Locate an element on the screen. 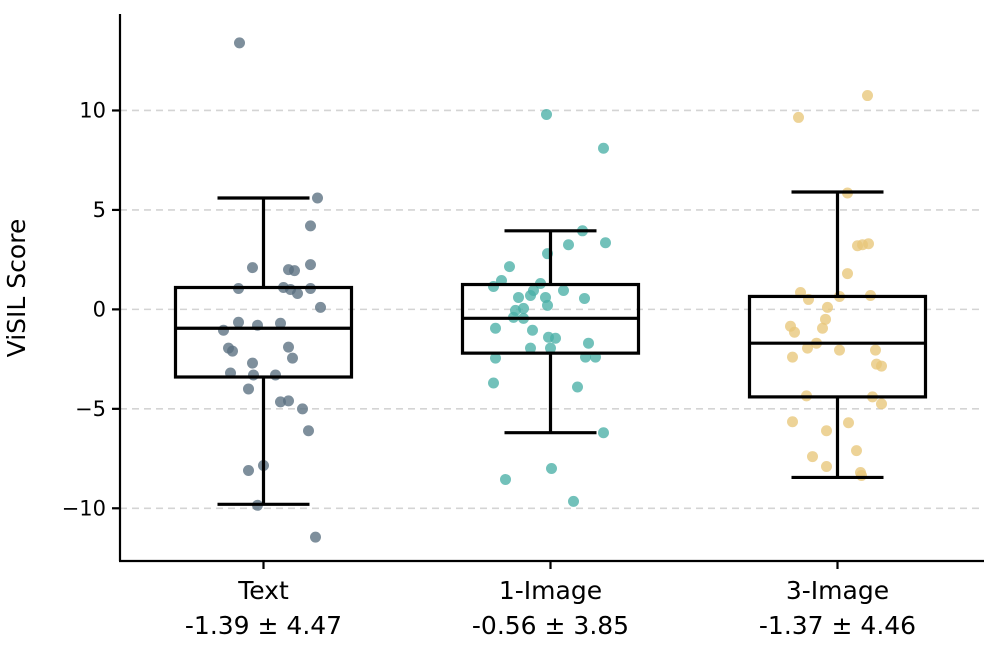  x-axis-label: 3-Image is located at coordinates (837, 590).